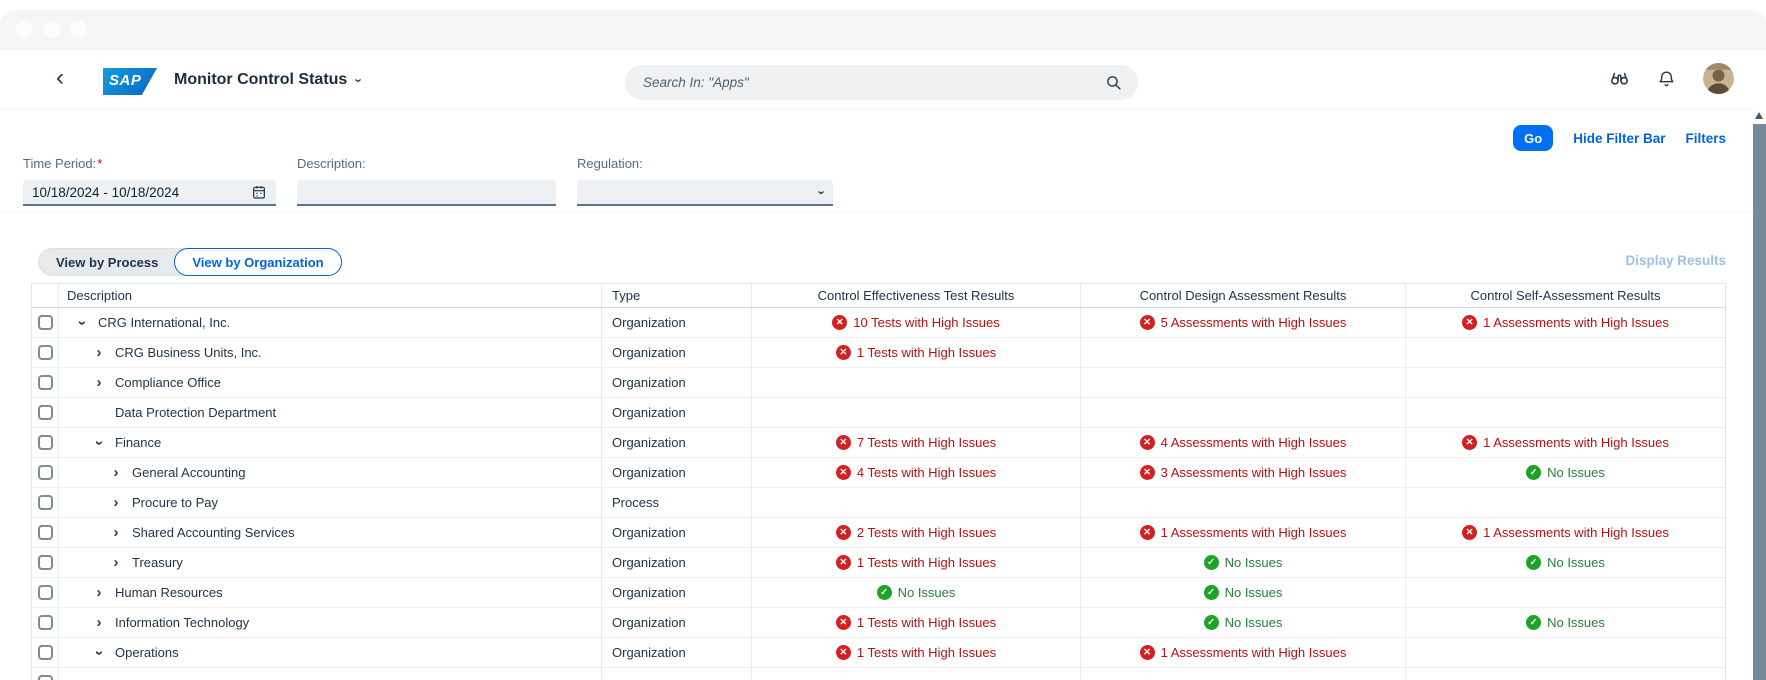  I want to click on display-results-link: Display Results, so click(1675, 260).